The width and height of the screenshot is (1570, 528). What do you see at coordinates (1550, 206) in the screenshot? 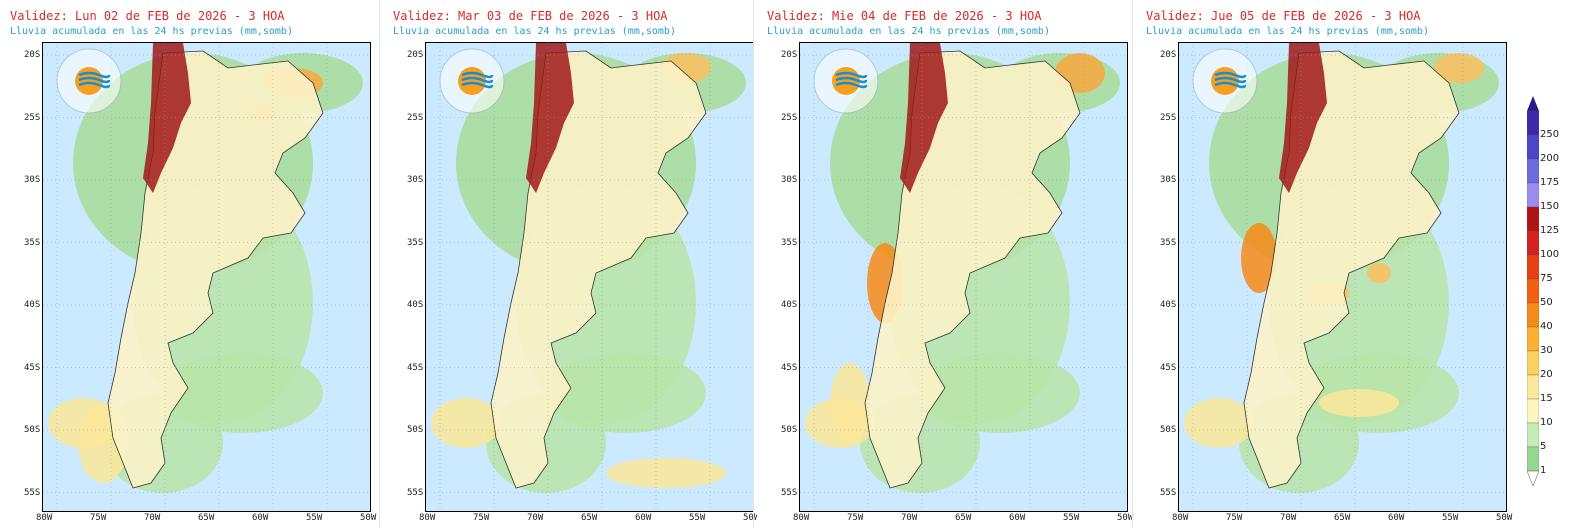
I see `colorbar-label: 150` at bounding box center [1550, 206].